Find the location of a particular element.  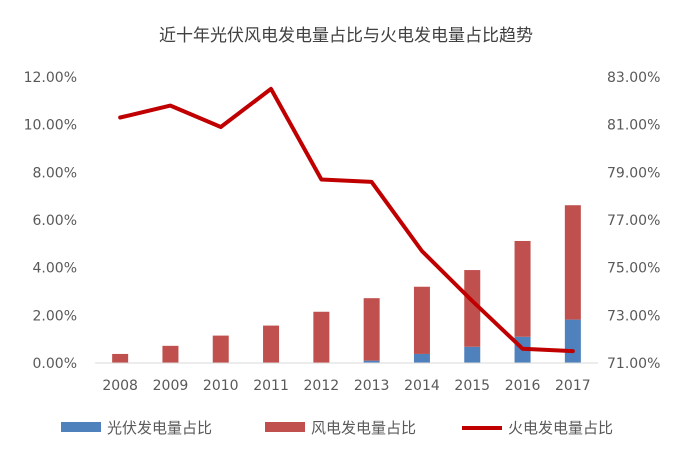

x-tick-label: 2012 is located at coordinates (322, 386).